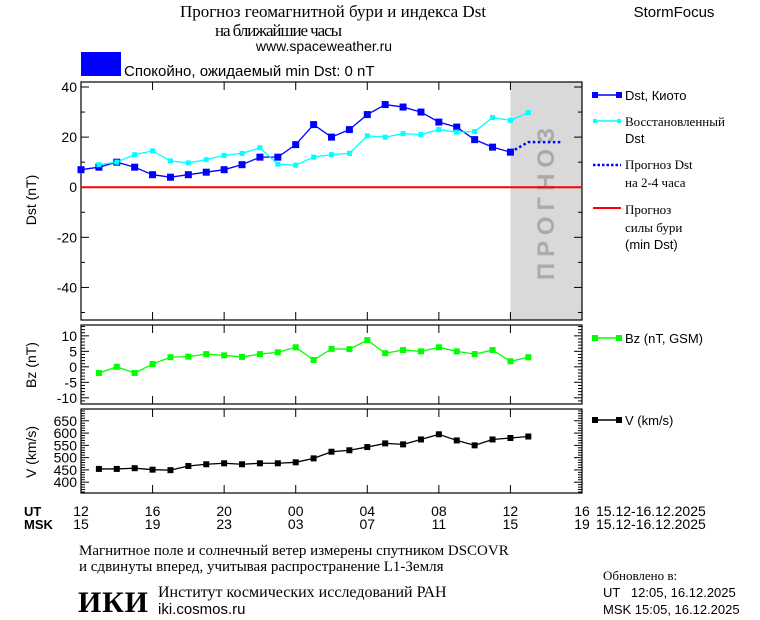 The height and width of the screenshot is (620, 760). Describe the element at coordinates (535, 147) in the screenshot. I see `forecast-dst-line` at that location.